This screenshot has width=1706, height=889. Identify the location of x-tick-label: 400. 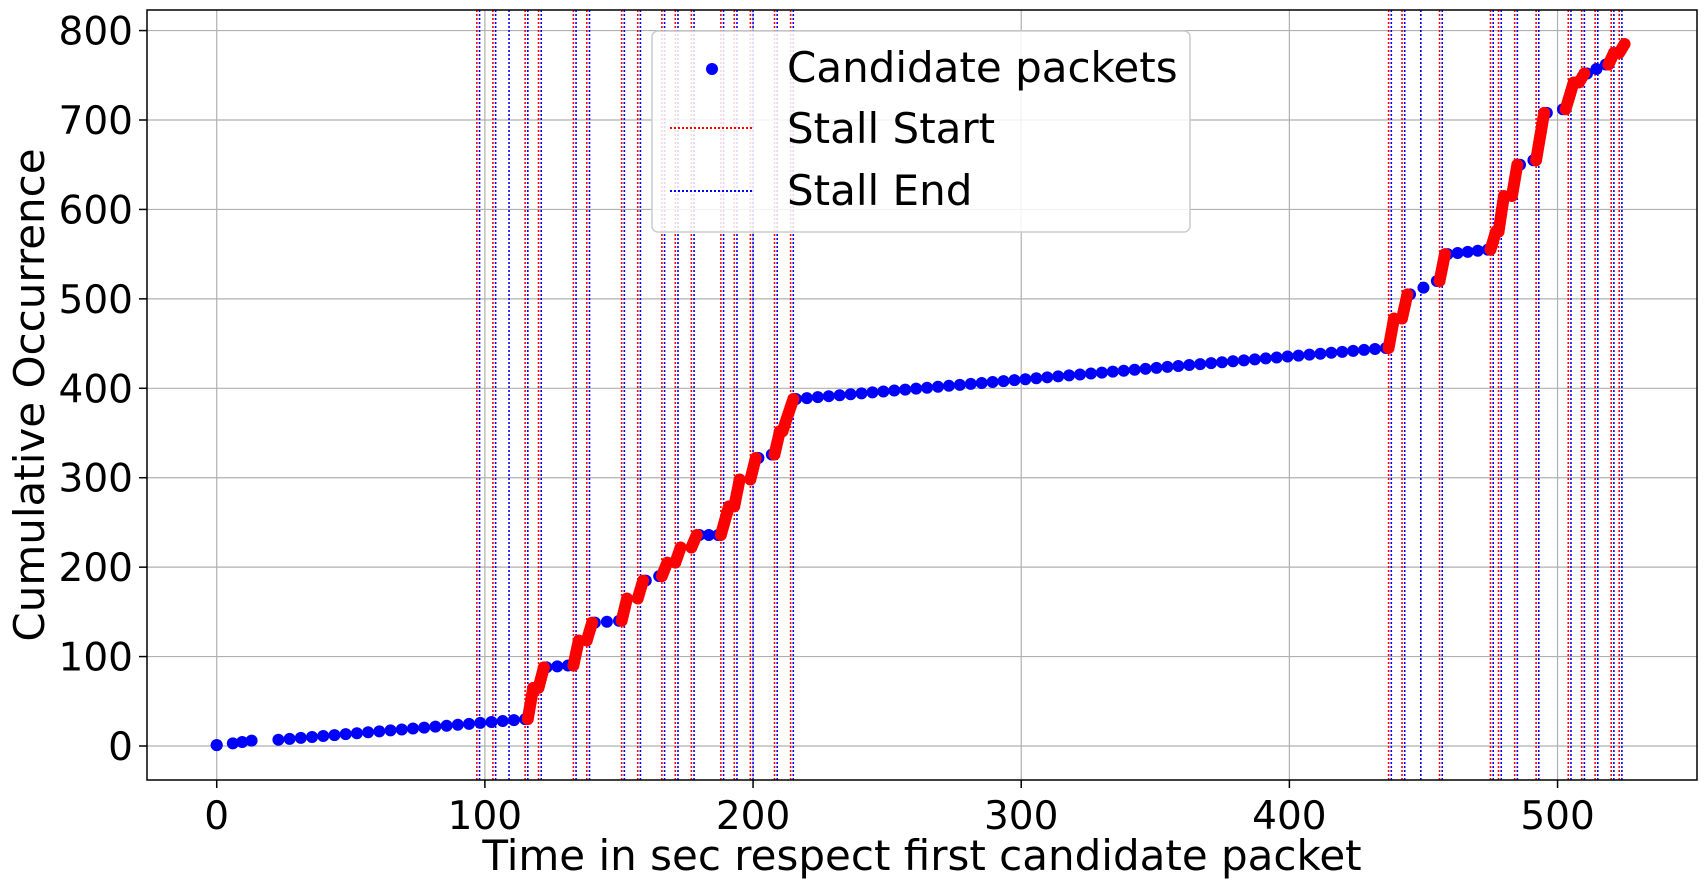
(1289, 816).